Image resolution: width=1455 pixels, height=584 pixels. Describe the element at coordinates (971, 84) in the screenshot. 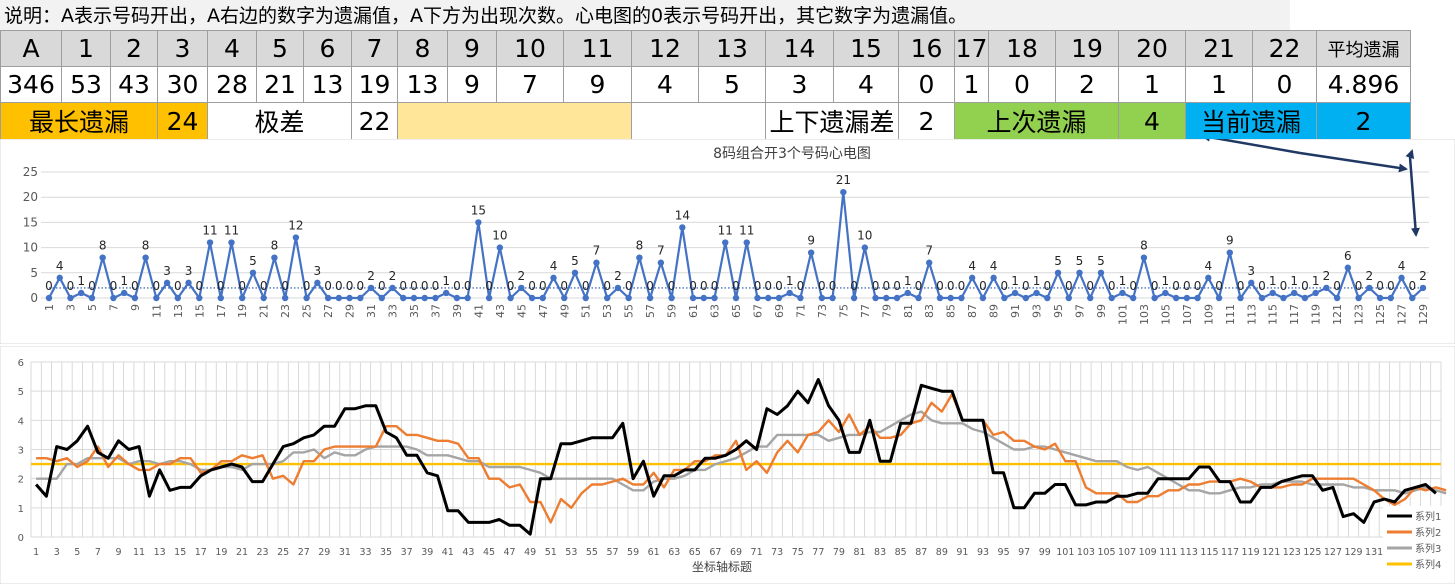

I see `value-cell: 1` at that location.